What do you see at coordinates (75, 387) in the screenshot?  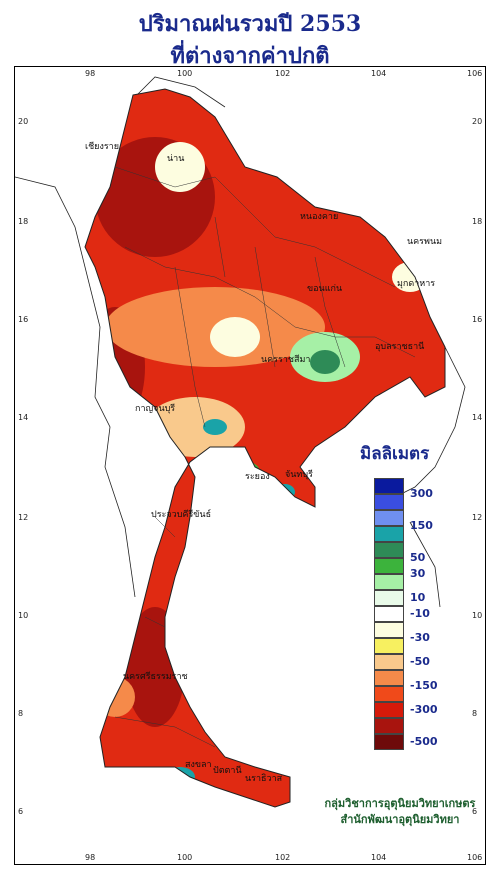 I see `western-border-line` at bounding box center [75, 387].